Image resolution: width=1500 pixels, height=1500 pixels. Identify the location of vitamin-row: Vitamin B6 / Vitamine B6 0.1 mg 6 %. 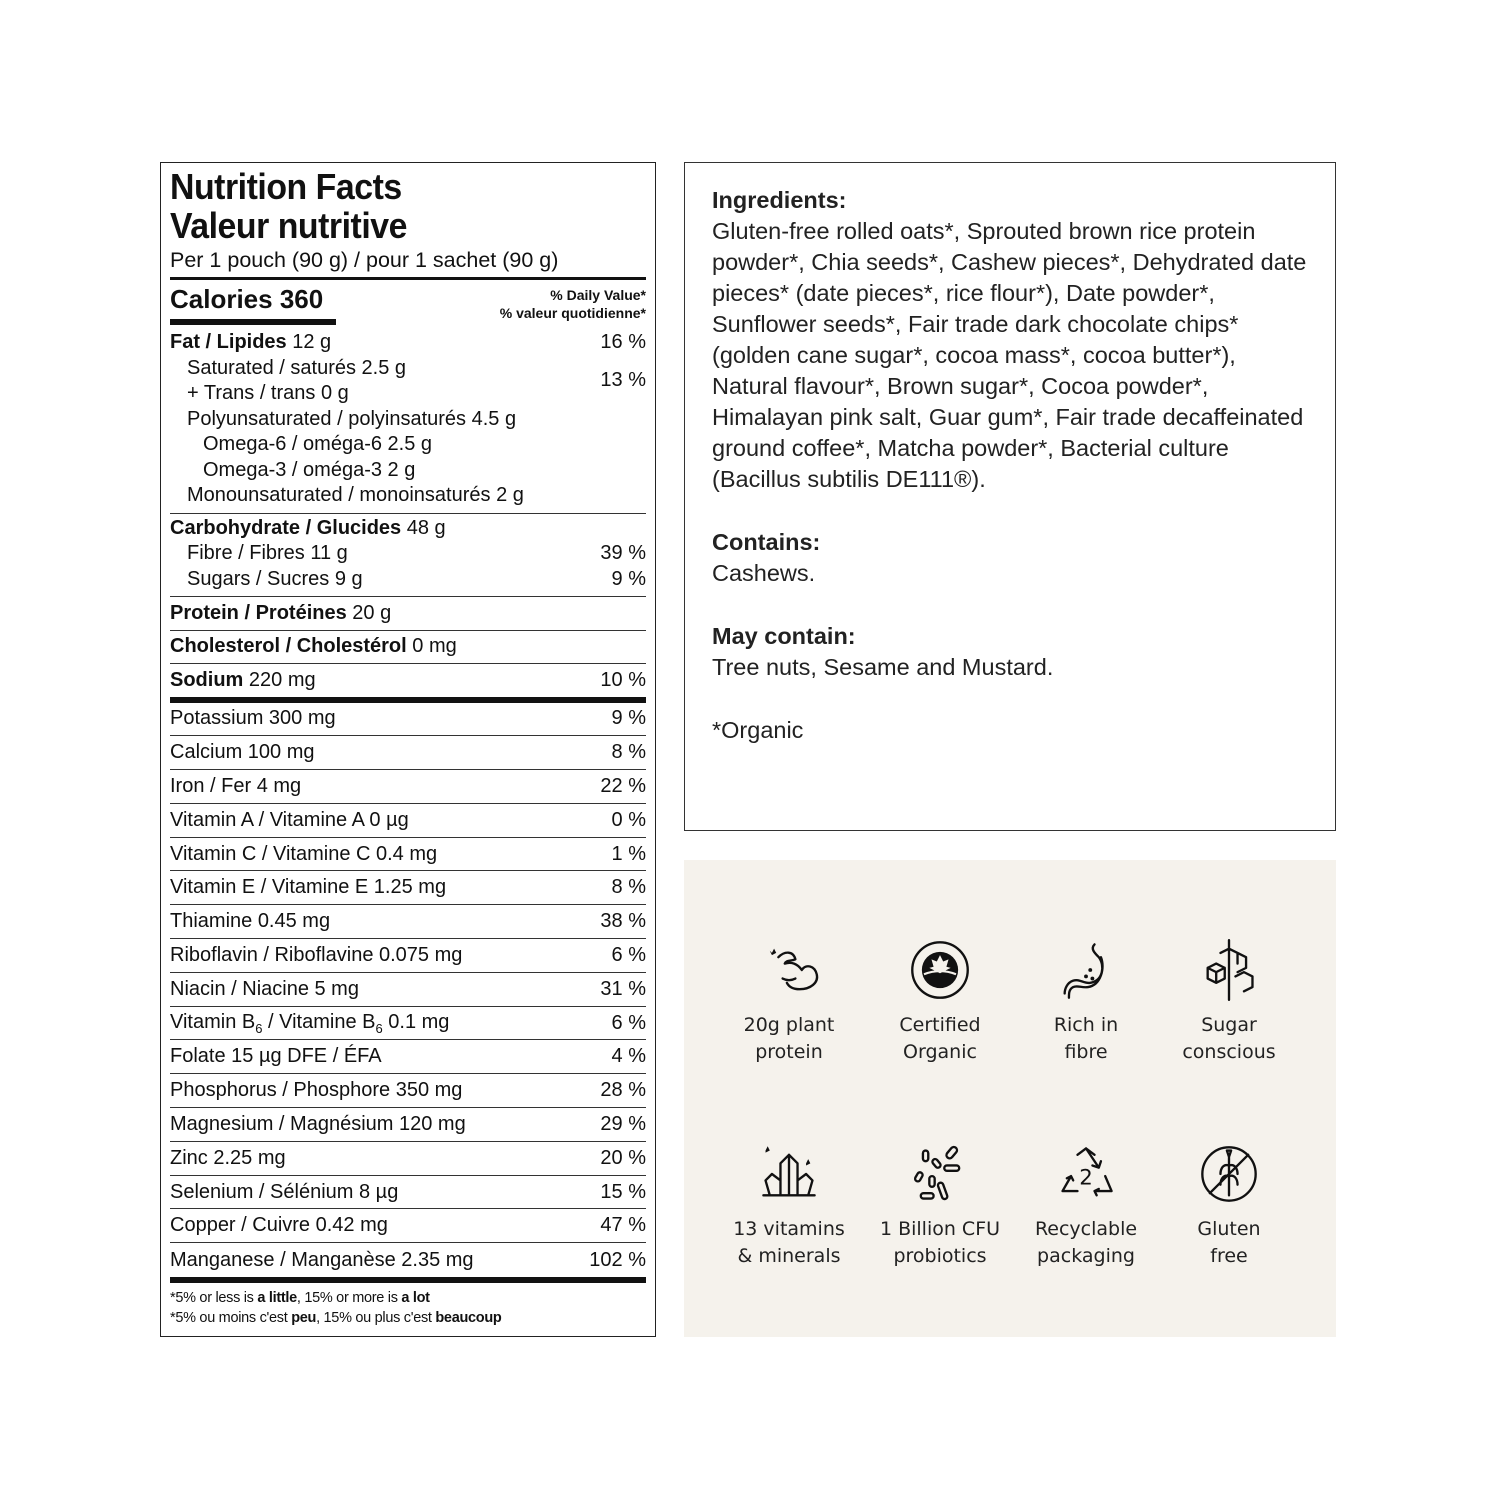
(408, 1024).